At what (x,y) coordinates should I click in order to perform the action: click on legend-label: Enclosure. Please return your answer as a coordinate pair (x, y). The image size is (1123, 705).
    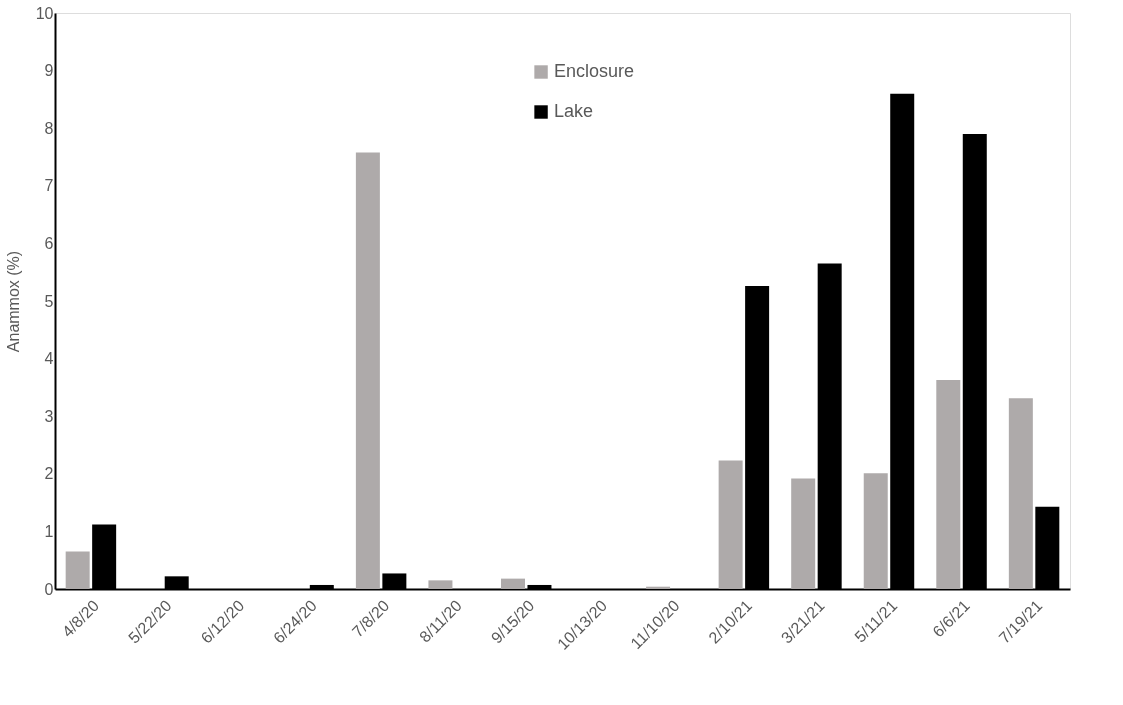
    Looking at the image, I should click on (594, 71).